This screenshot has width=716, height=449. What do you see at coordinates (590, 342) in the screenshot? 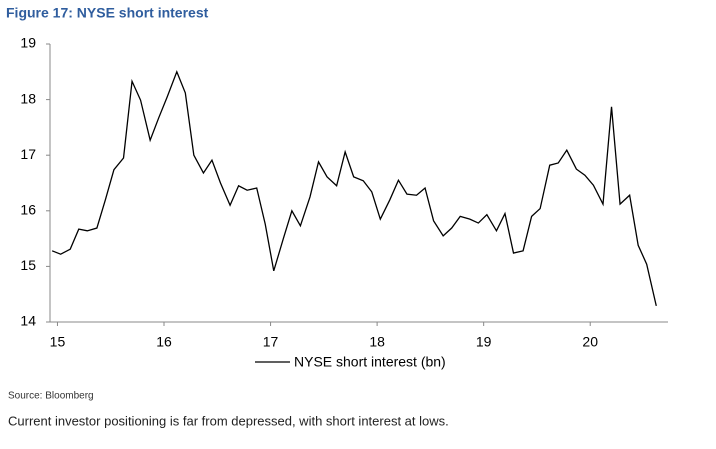
I see `x-tick-label: 20` at bounding box center [590, 342].